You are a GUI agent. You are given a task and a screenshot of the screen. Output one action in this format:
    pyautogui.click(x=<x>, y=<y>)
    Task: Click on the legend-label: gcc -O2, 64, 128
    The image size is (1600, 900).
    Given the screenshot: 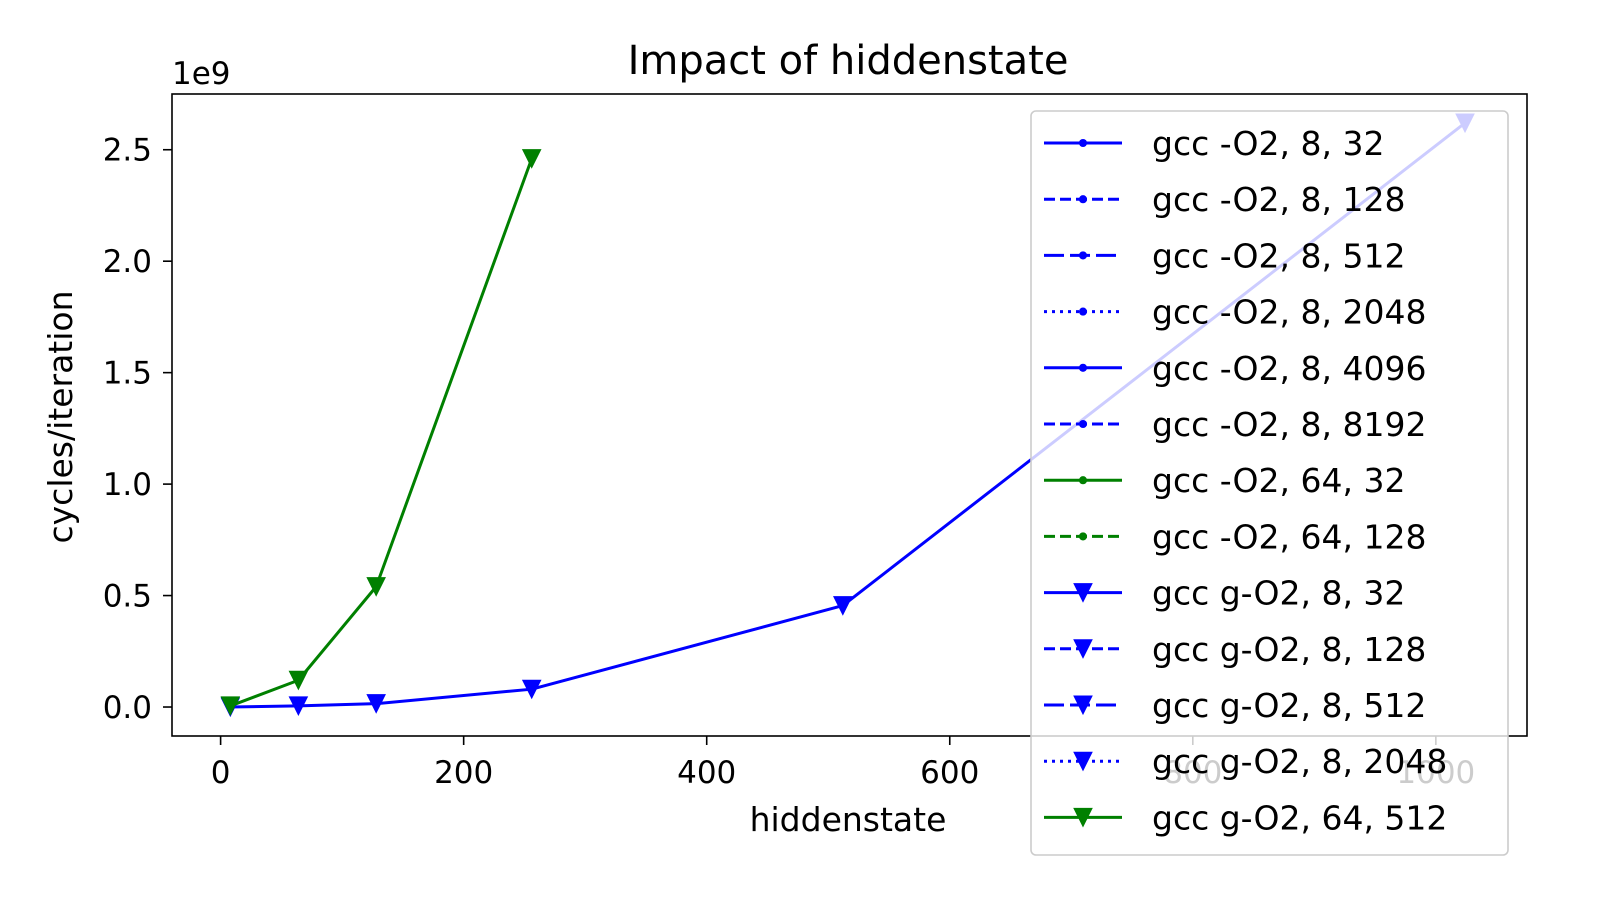 What is the action you would take?
    pyautogui.click(x=1289, y=536)
    